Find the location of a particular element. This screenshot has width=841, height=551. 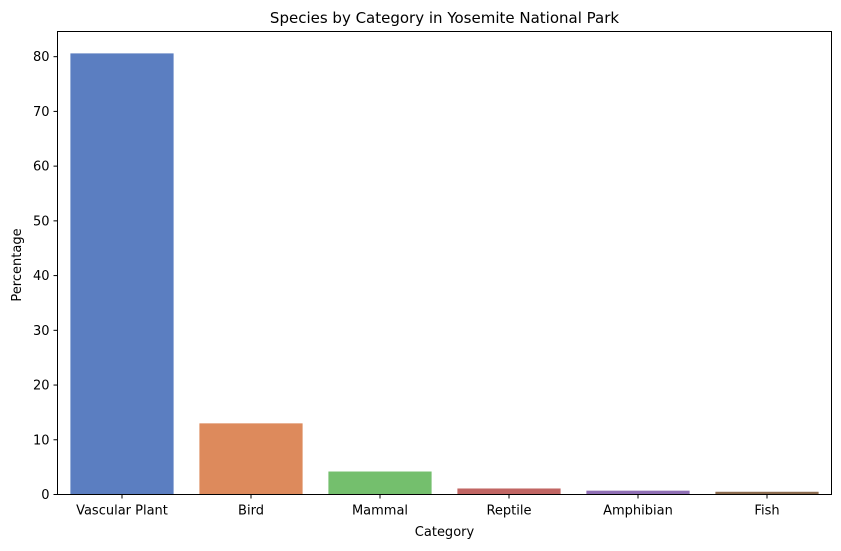

bar-amphibian is located at coordinates (638, 492).